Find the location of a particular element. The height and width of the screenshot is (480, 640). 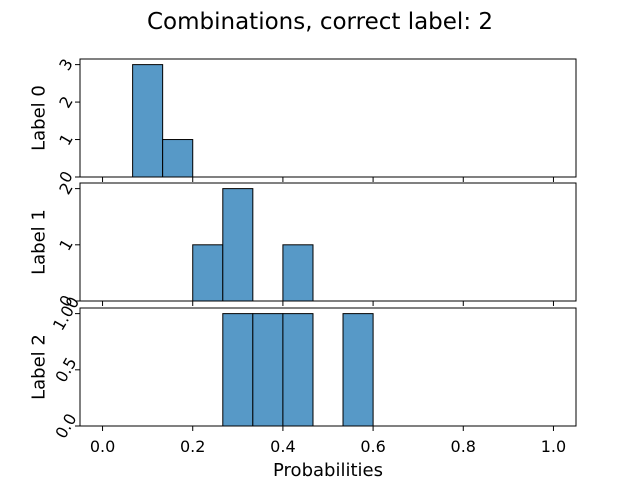

x-tick-label: 0.6 is located at coordinates (372, 446).